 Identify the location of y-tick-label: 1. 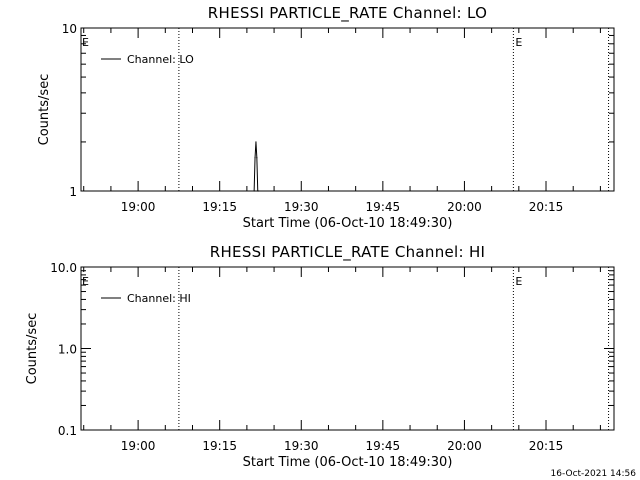
(73, 192).